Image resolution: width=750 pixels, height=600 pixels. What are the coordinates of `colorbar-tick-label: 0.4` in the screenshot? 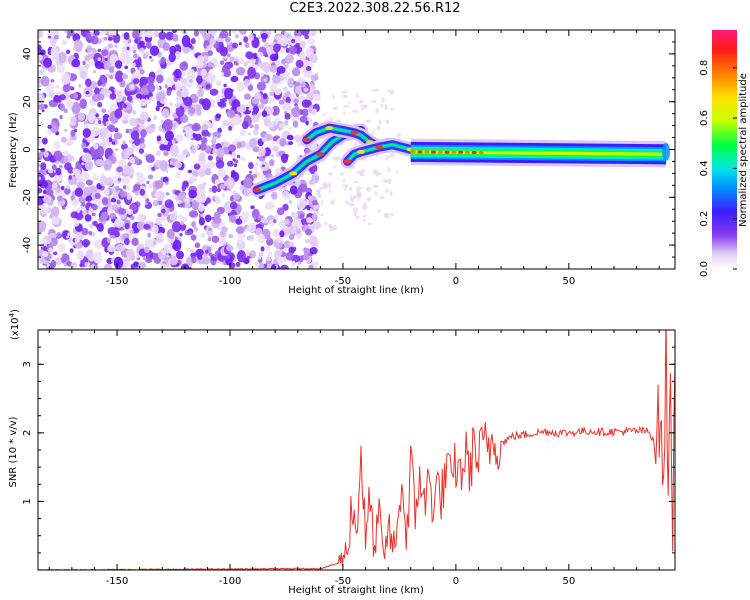 It's located at (704, 168).